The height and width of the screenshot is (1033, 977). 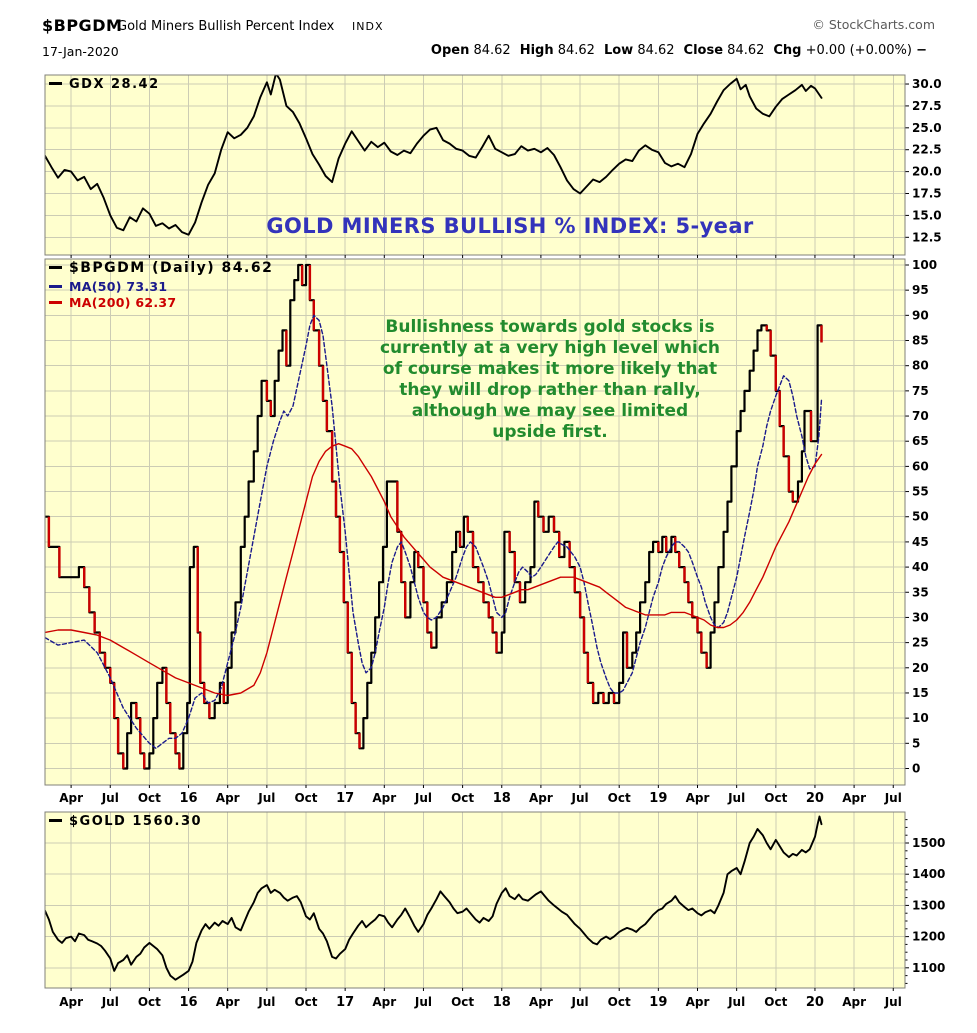 What do you see at coordinates (920, 416) in the screenshot?
I see `y-tick-label: 70` at bounding box center [920, 416].